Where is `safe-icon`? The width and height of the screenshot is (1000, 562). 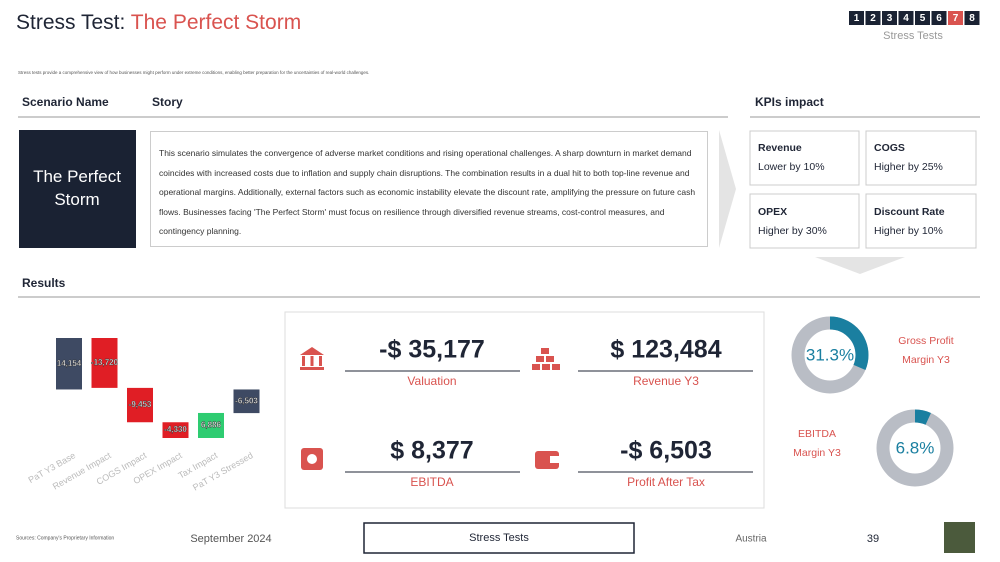 safe-icon is located at coordinates (312, 459).